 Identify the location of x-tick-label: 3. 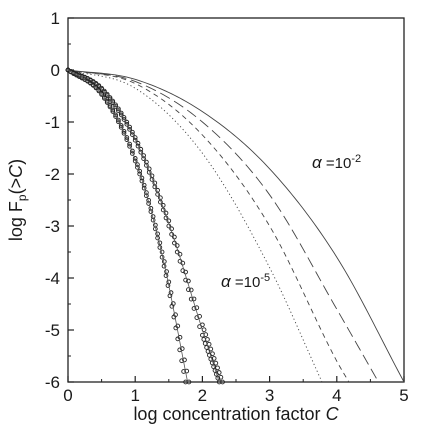
(269, 395).